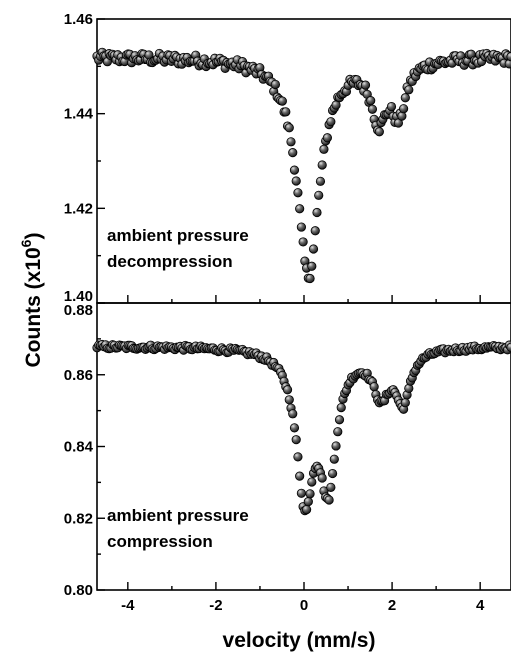 Image resolution: width=511 pixels, height=662 pixels. Describe the element at coordinates (170, 261) in the screenshot. I see `panel-annotation: decompression` at that location.